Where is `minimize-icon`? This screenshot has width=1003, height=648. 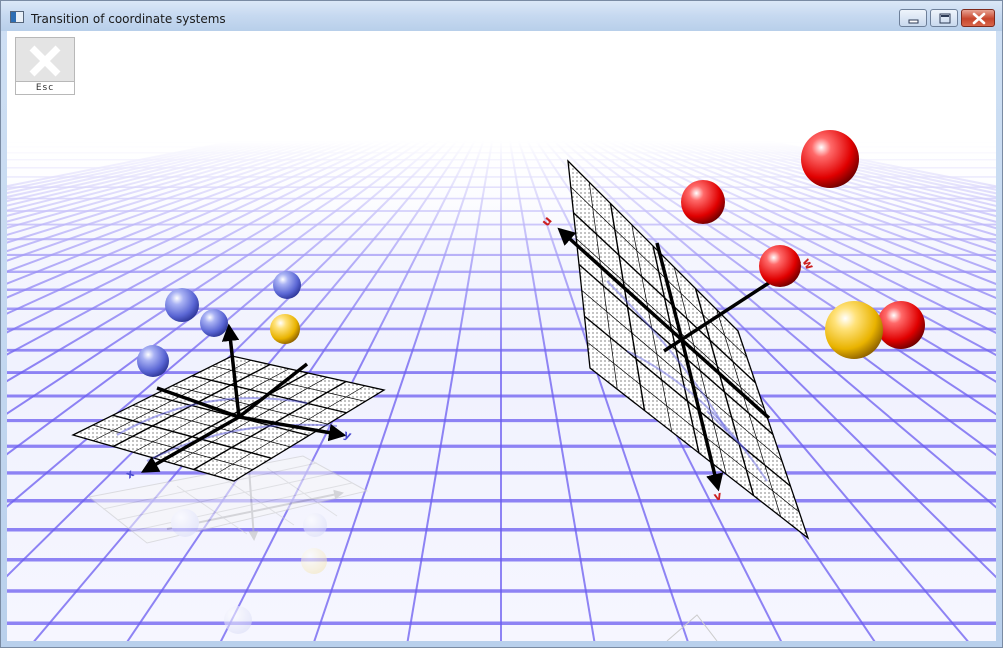 minimize-icon is located at coordinates (913, 21).